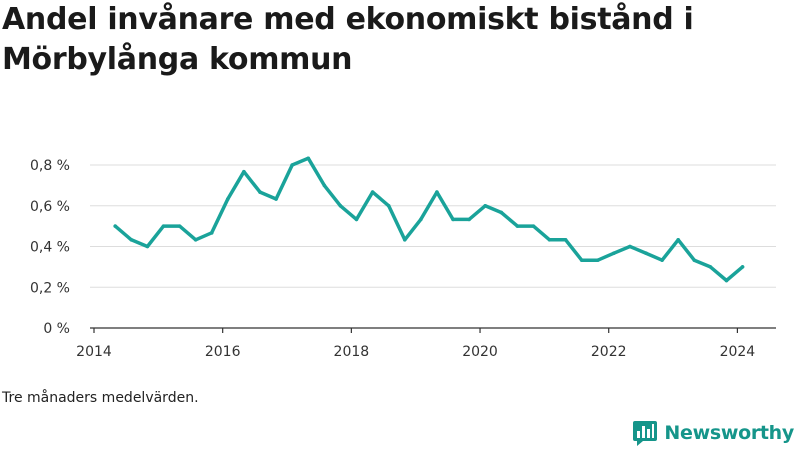 This screenshot has width=800, height=450. What do you see at coordinates (56, 329) in the screenshot?
I see `y-tick-label: 0 %` at bounding box center [56, 329].